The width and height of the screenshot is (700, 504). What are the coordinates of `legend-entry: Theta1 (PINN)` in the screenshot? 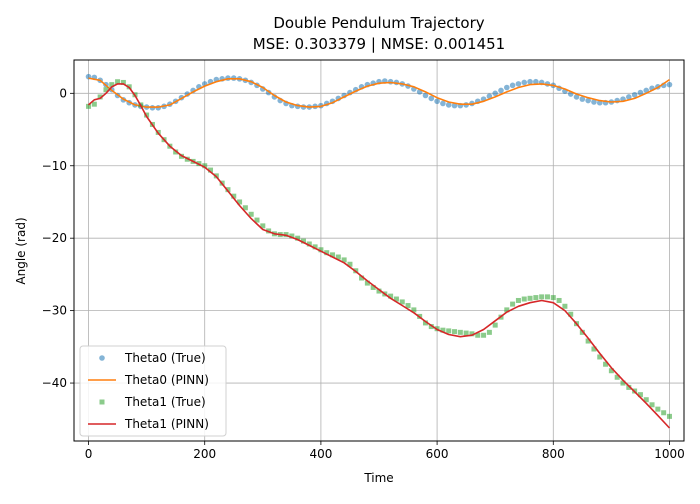 It's located at (148, 424).